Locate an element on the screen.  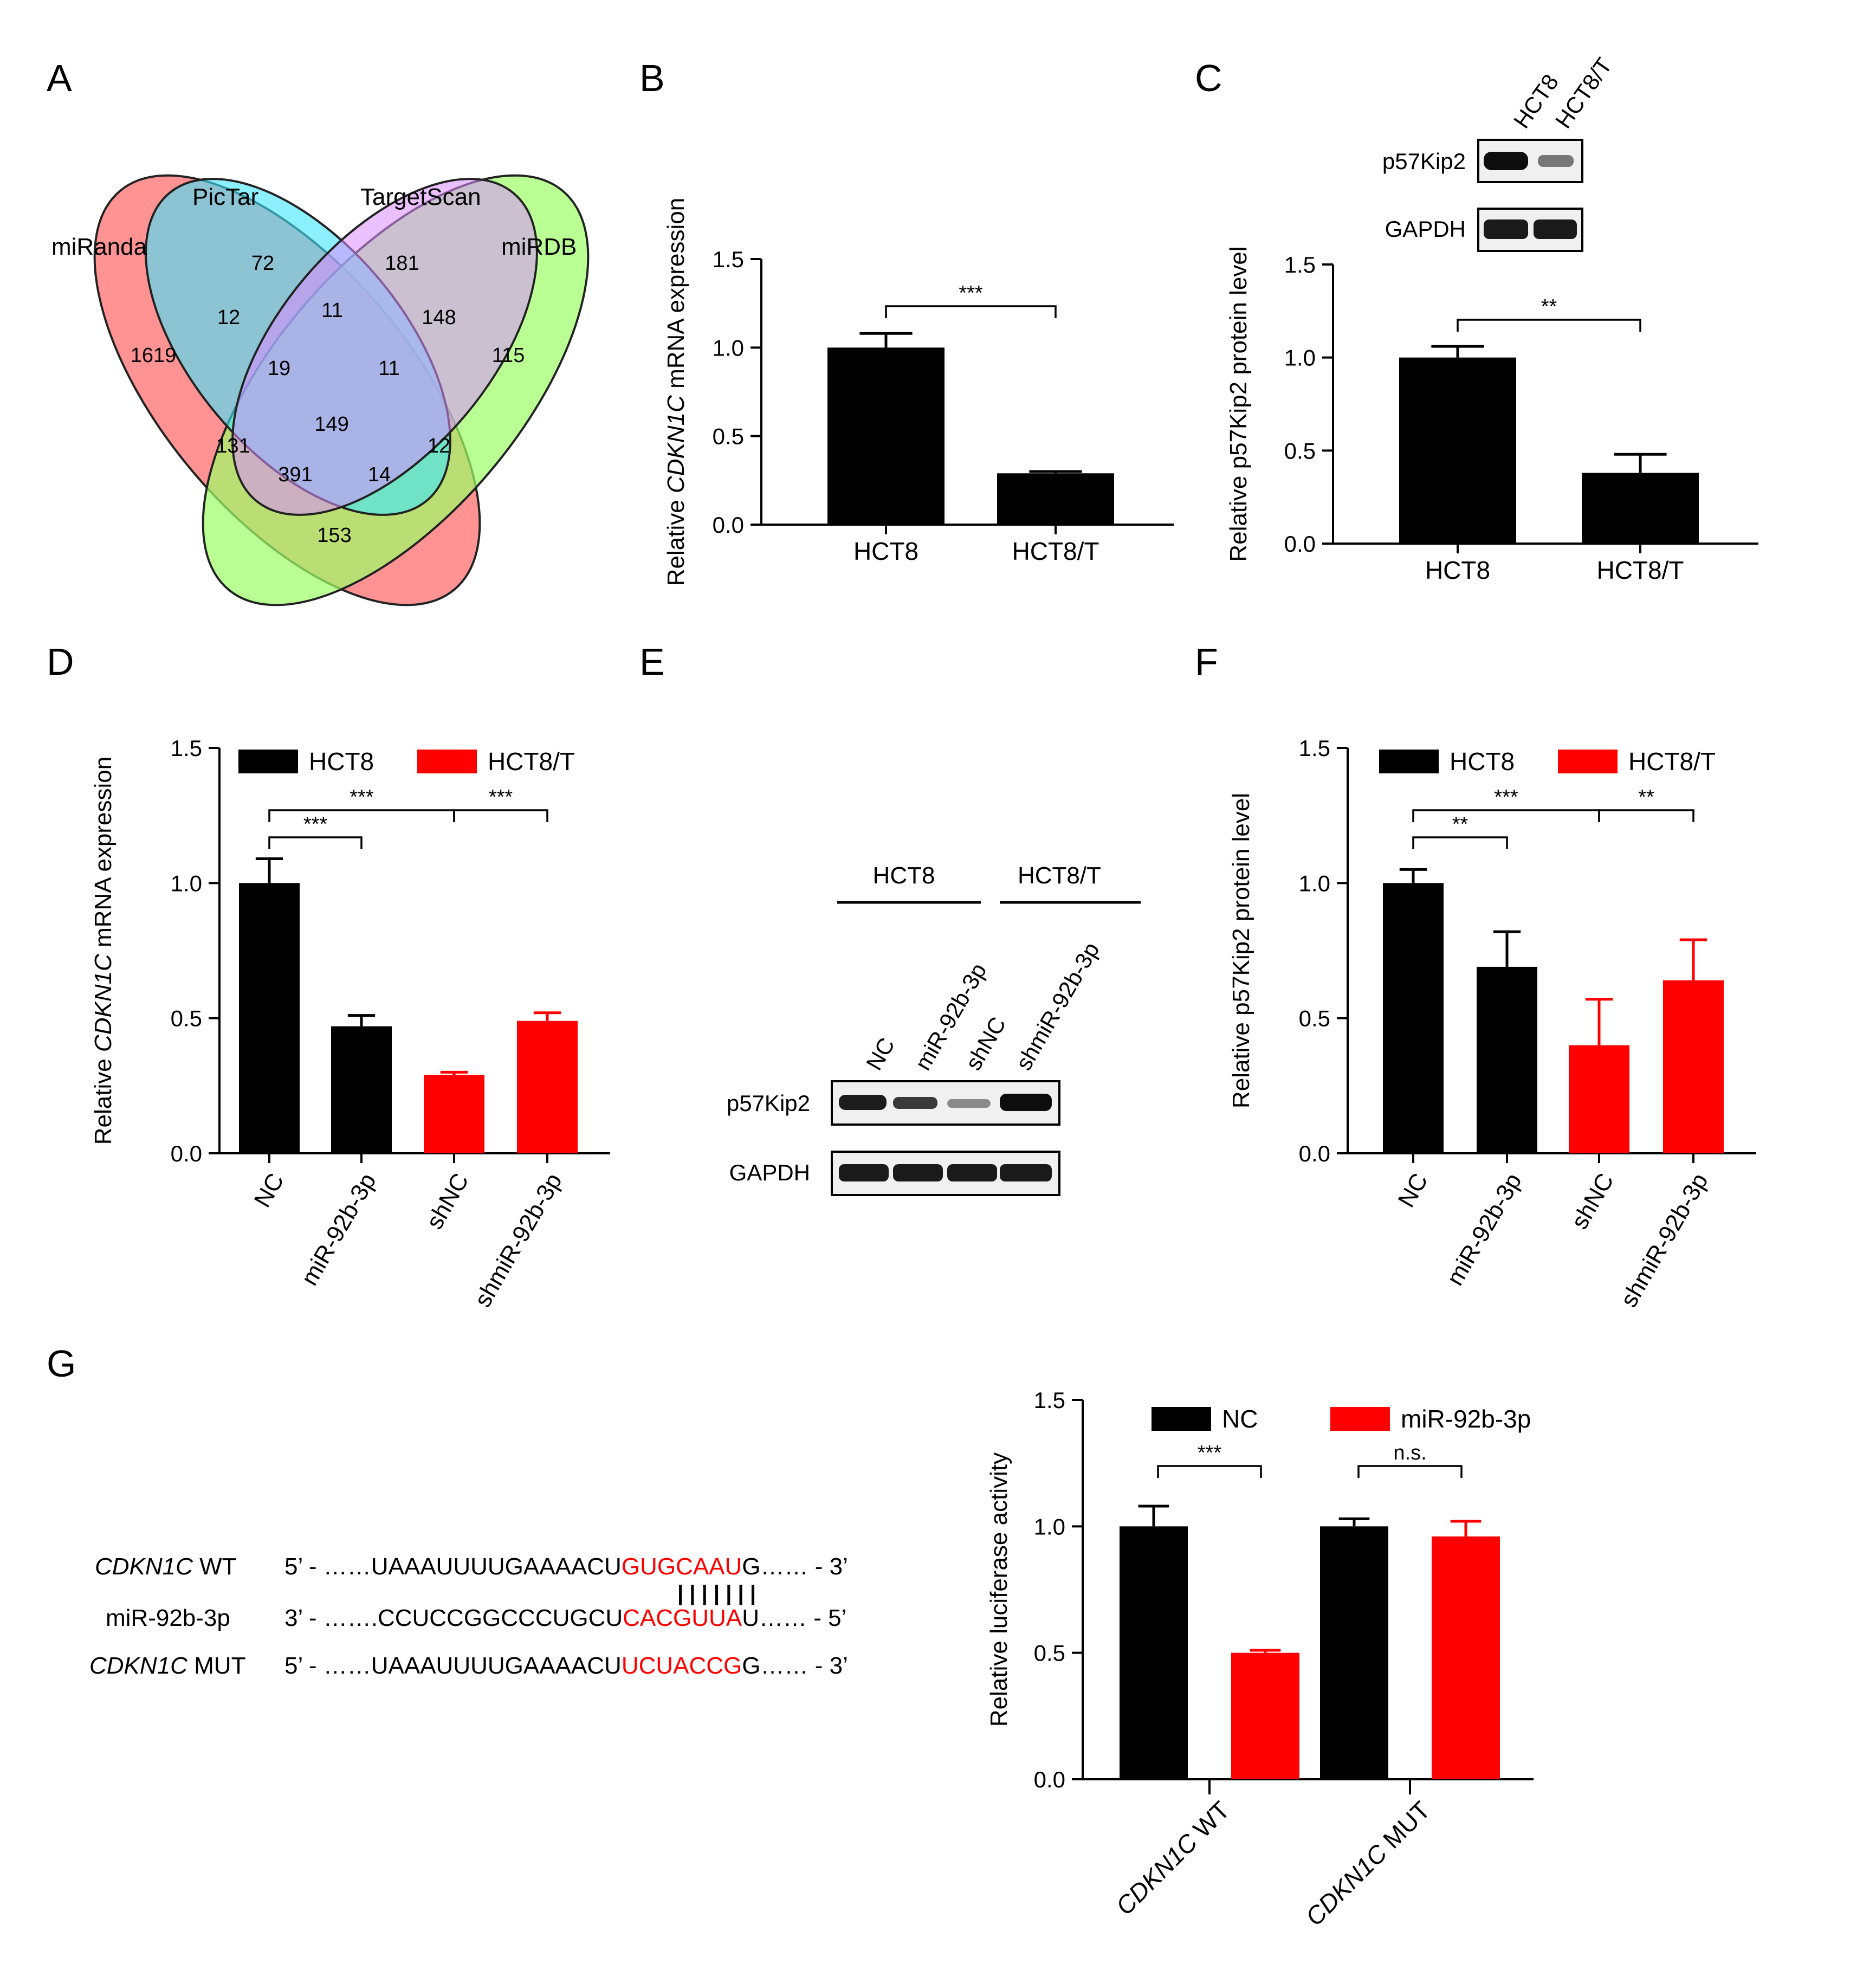
y-axis-label-f: Relative p57Kip2 protein level is located at coordinates (1241, 950).